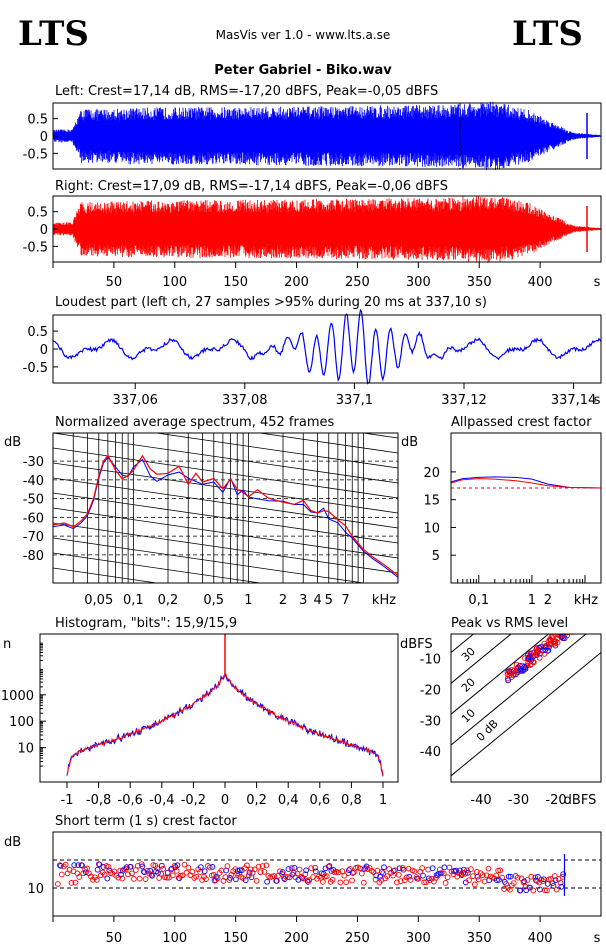 Image resolution: width=606 pixels, height=949 pixels. I want to click on loudest-xtick-label: 337,14, so click(574, 400).